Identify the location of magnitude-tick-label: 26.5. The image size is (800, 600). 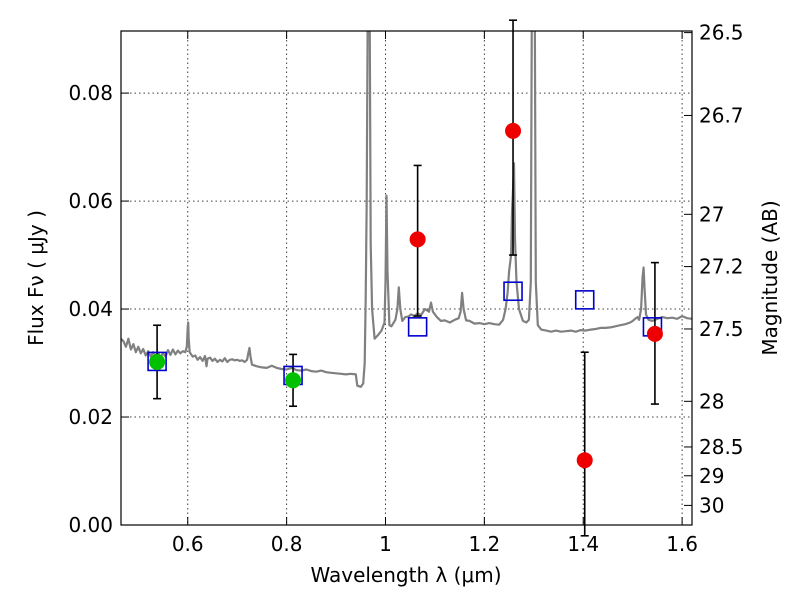
(721, 33).